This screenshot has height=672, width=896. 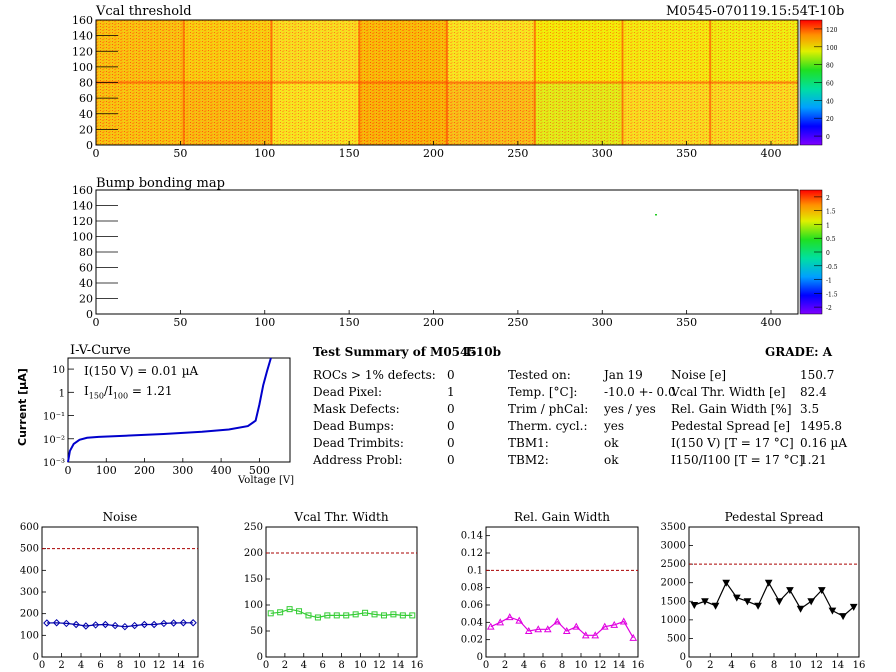 What do you see at coordinates (472, 553) in the screenshot?
I see `y-tick-label: 0.12` at bounding box center [472, 553].